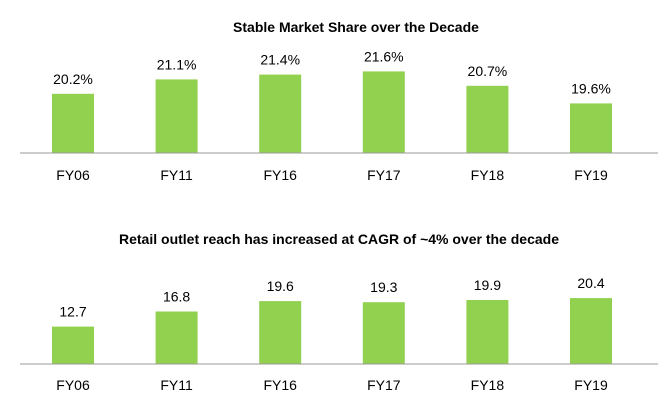  Describe the element at coordinates (176, 385) in the screenshot. I see `retail-outlet-tick-label-fy11: FY11` at that location.